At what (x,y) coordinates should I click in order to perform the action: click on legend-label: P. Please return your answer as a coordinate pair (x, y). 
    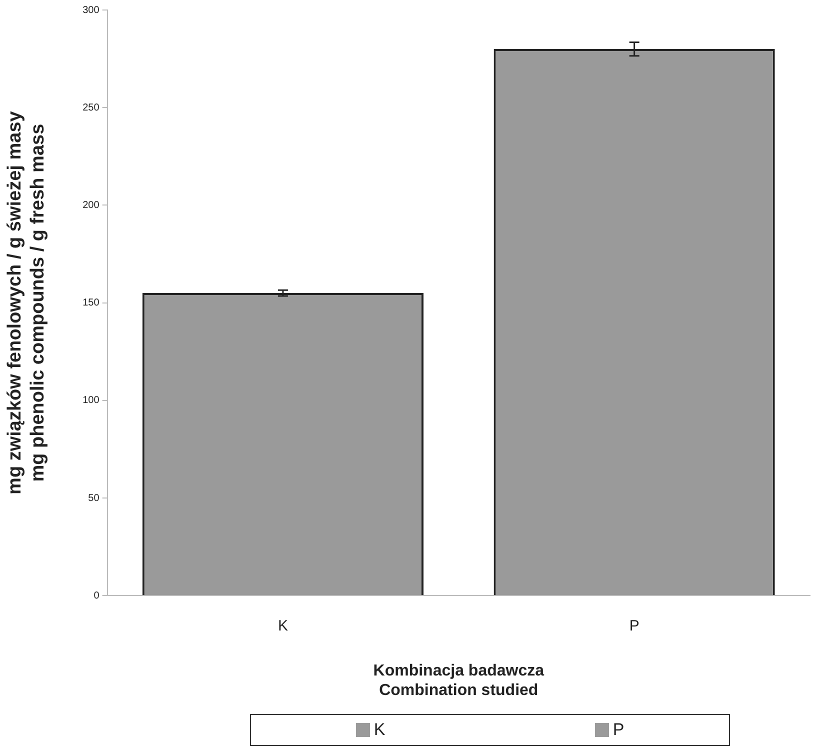
    Looking at the image, I should click on (618, 730).